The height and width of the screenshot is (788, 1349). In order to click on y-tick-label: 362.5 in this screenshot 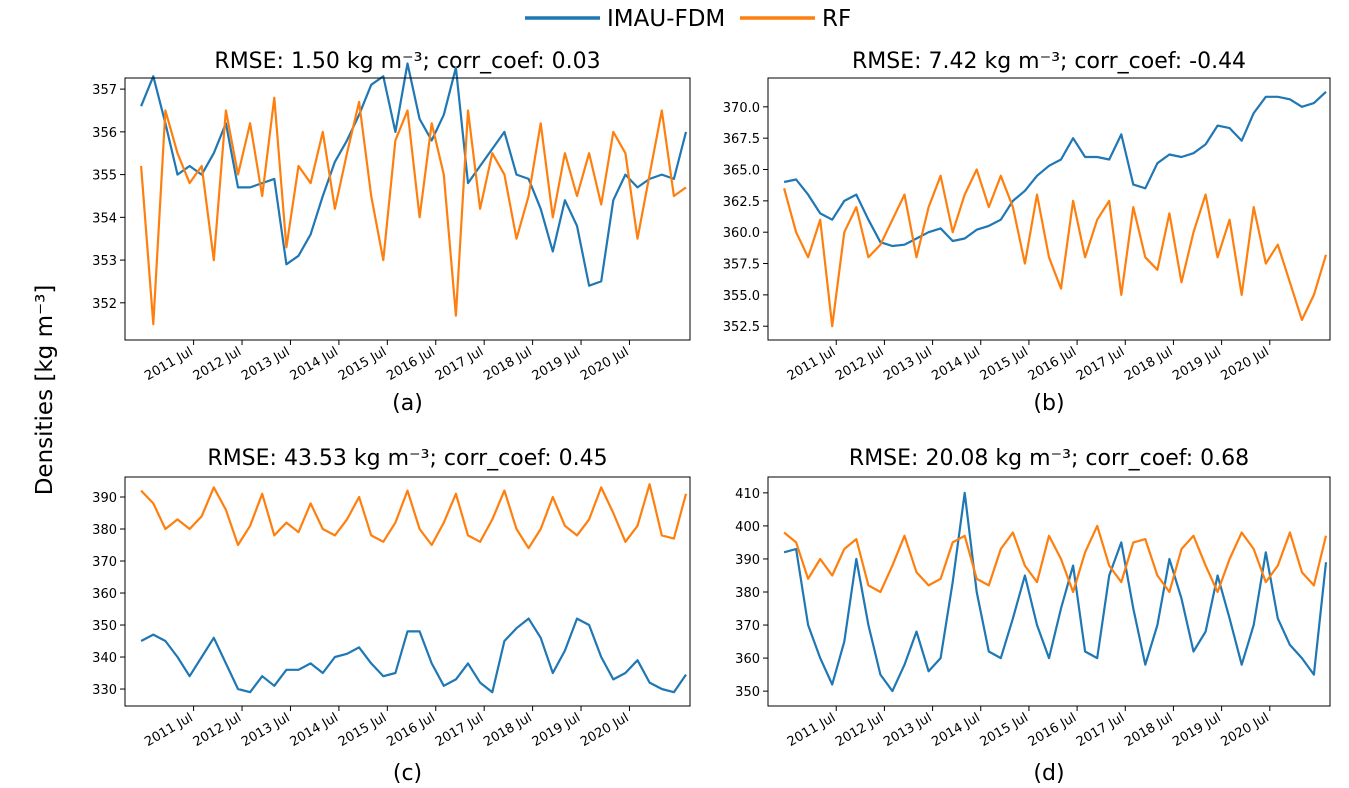, I will do `click(741, 202)`.